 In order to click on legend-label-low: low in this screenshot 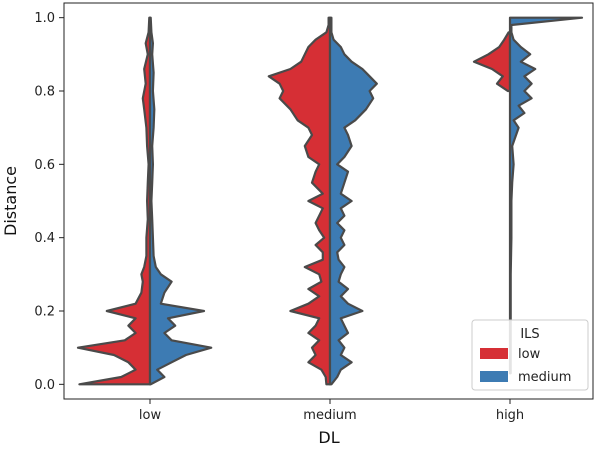, I will do `click(529, 354)`.